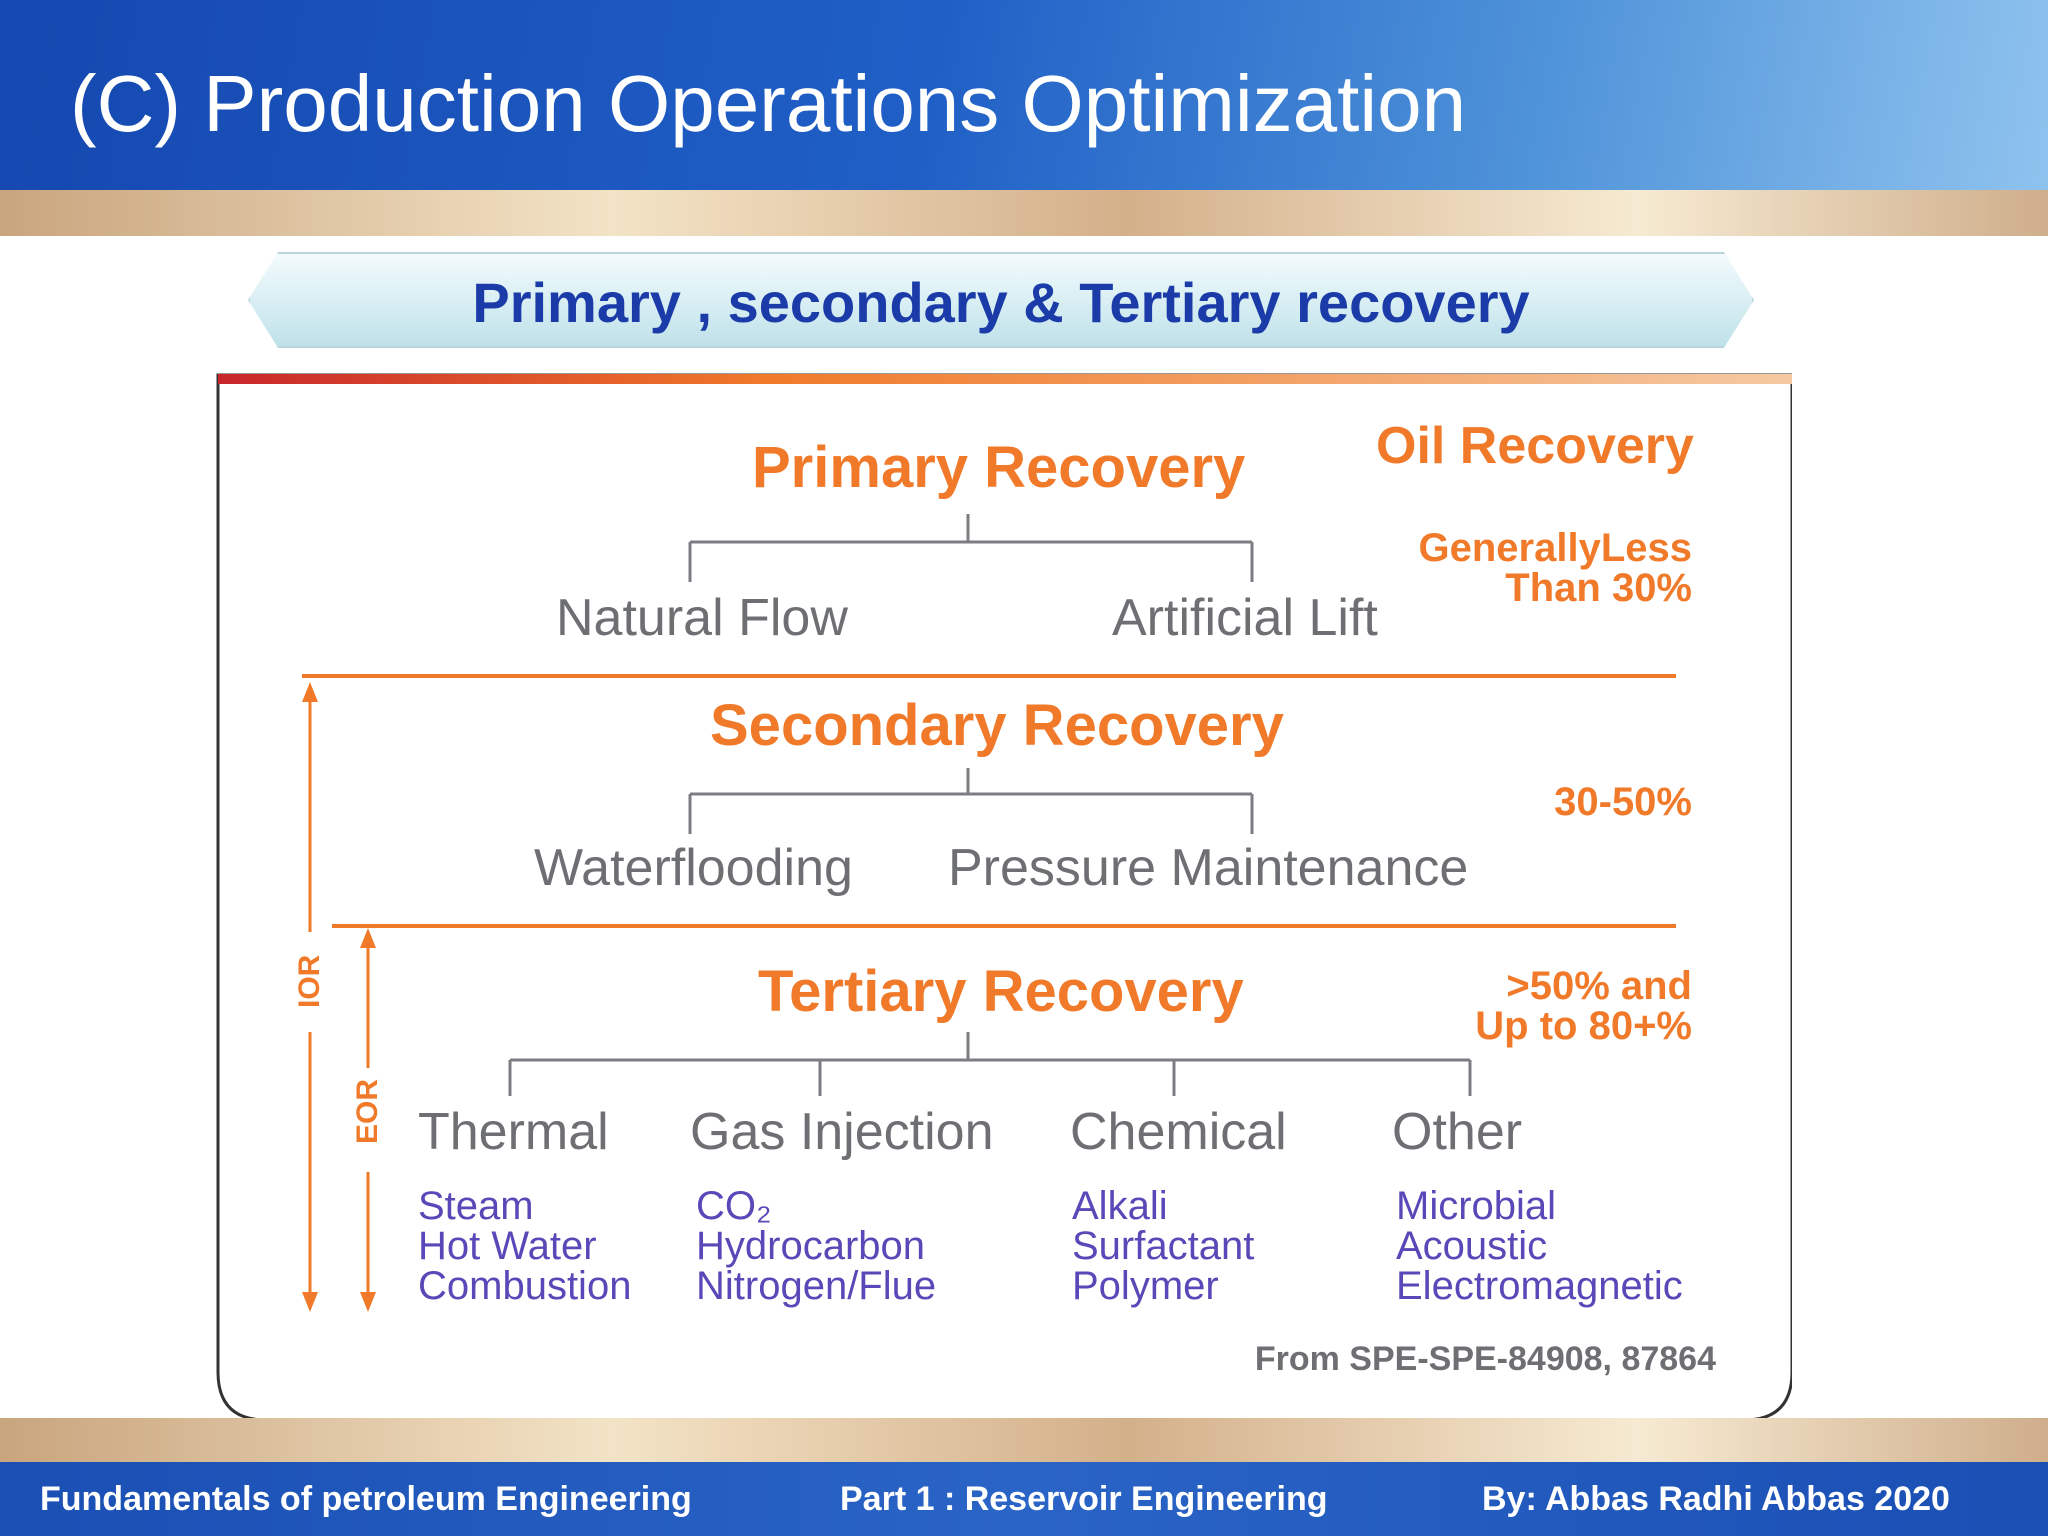  Describe the element at coordinates (1145, 1286) in the screenshot. I see `chemical-sub-3: Polymer` at that location.